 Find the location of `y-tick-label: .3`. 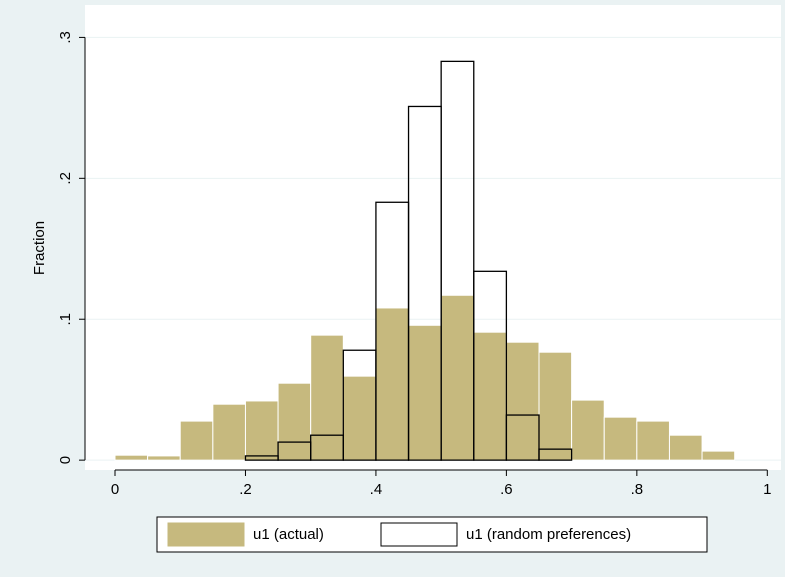

y-tick-label: .3 is located at coordinates (65, 37).